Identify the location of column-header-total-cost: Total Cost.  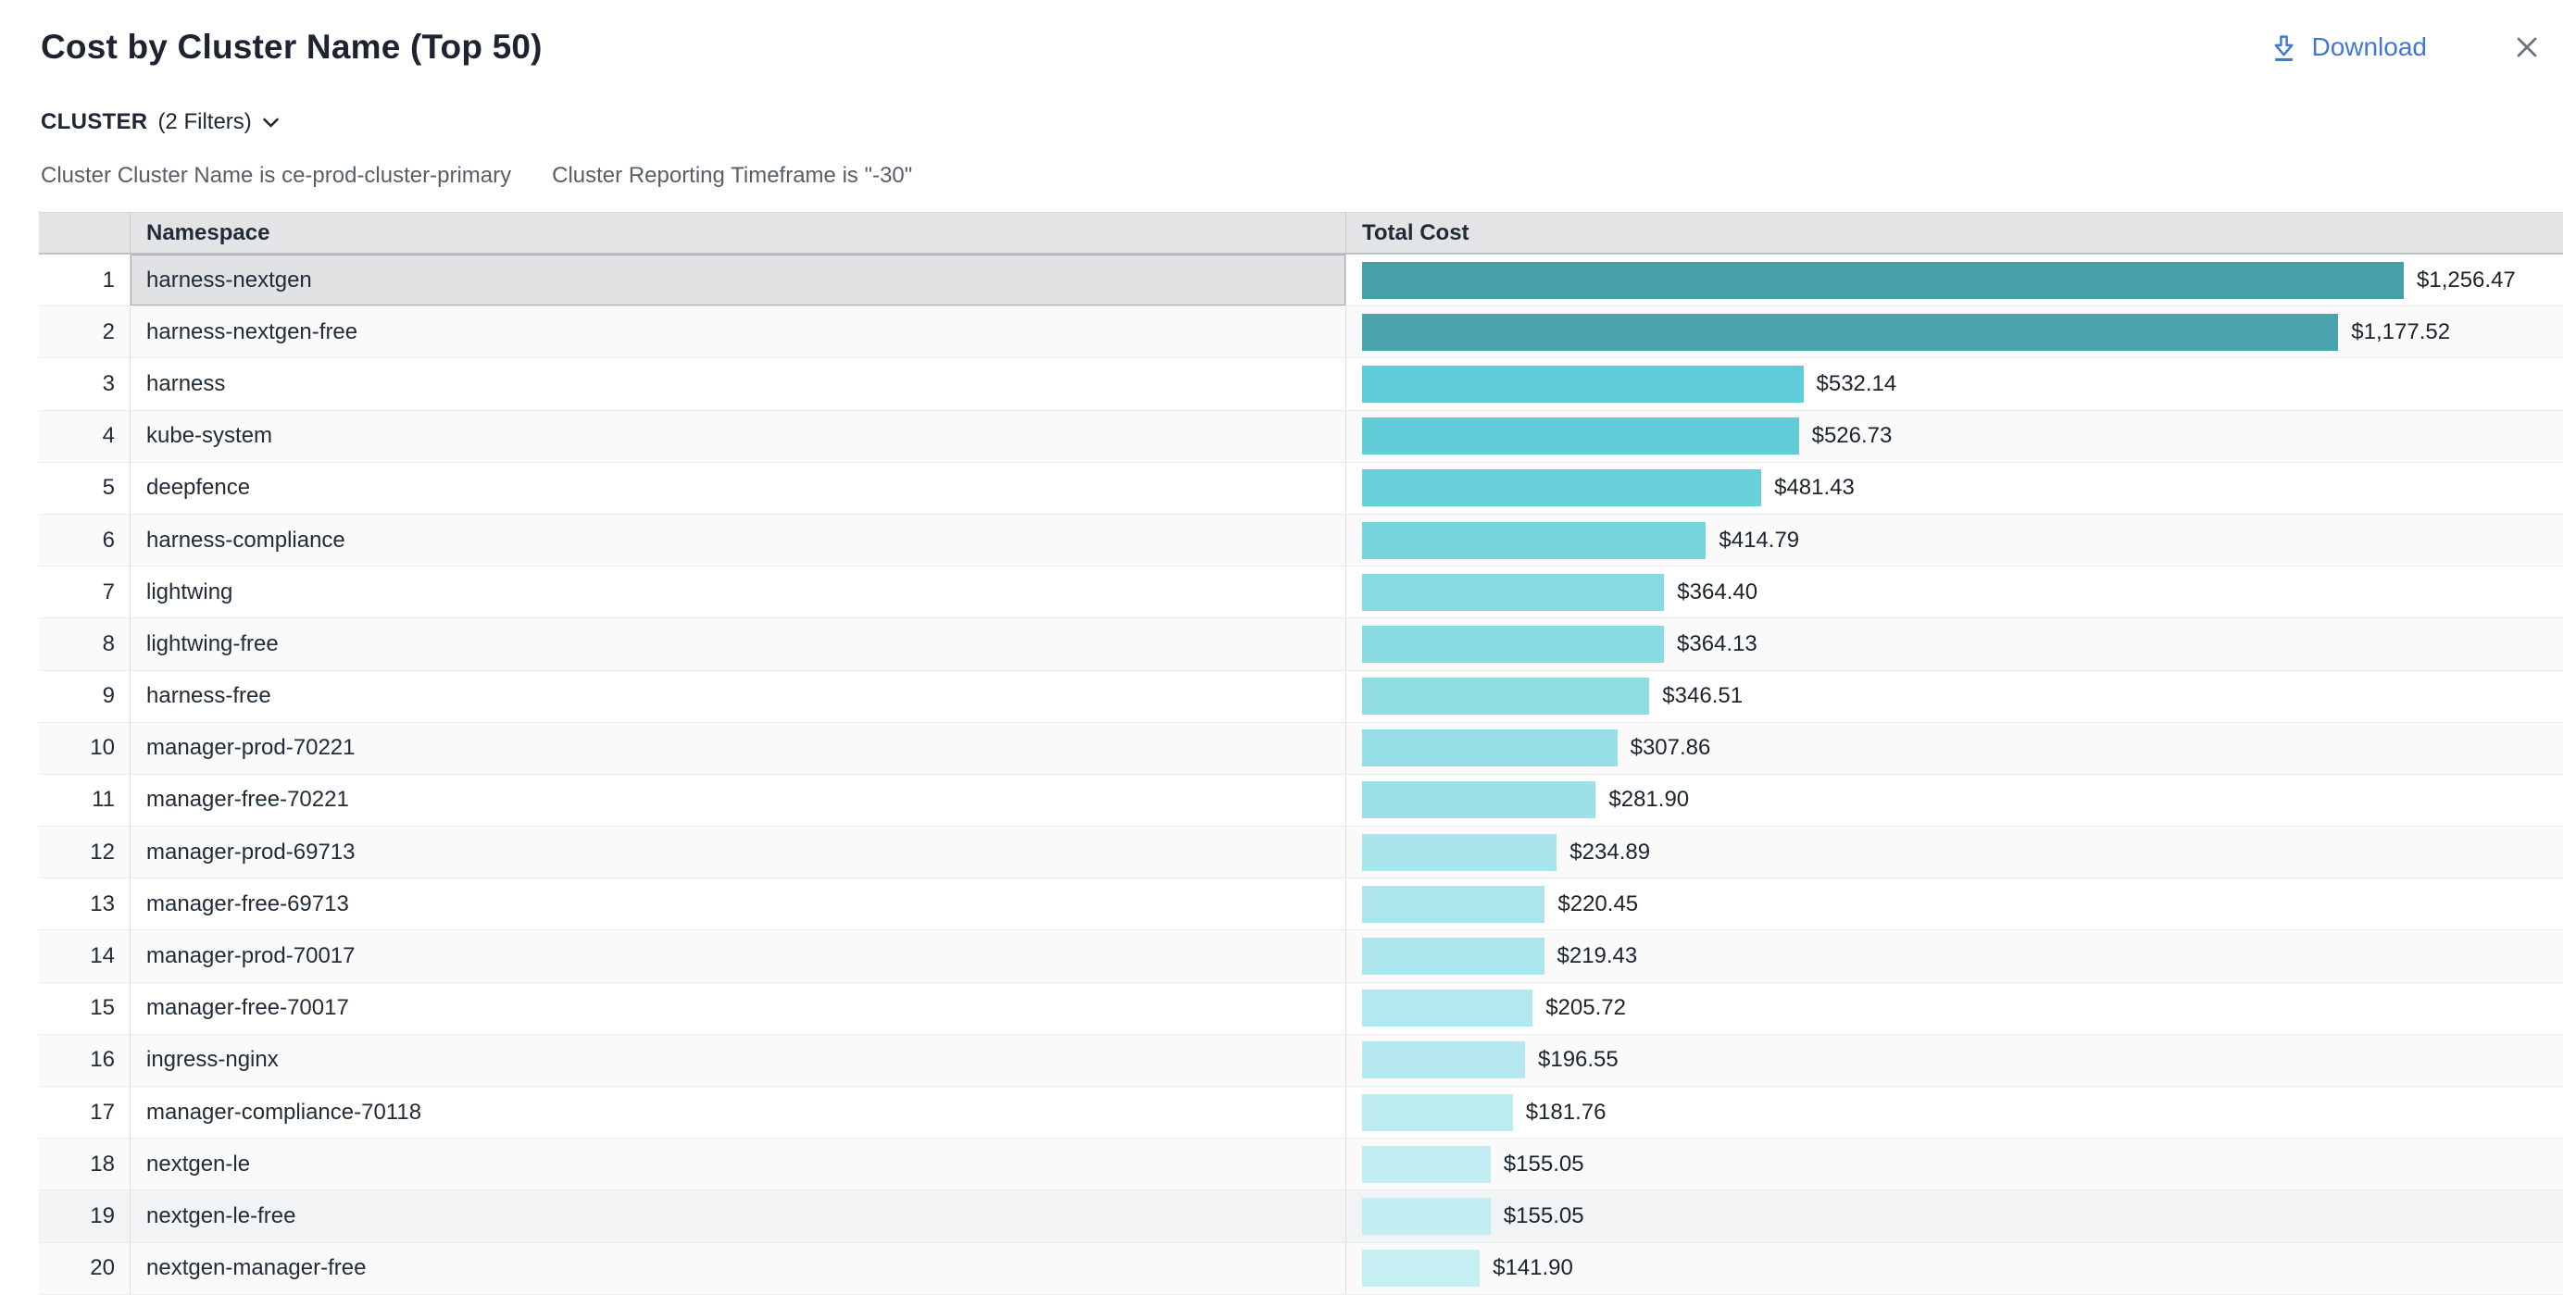
(1416, 232).